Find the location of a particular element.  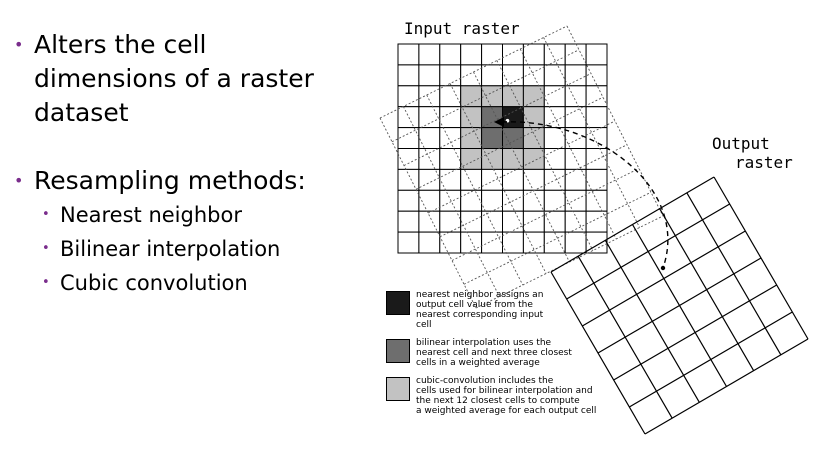

mapping-arrow is located at coordinates (585, 195).